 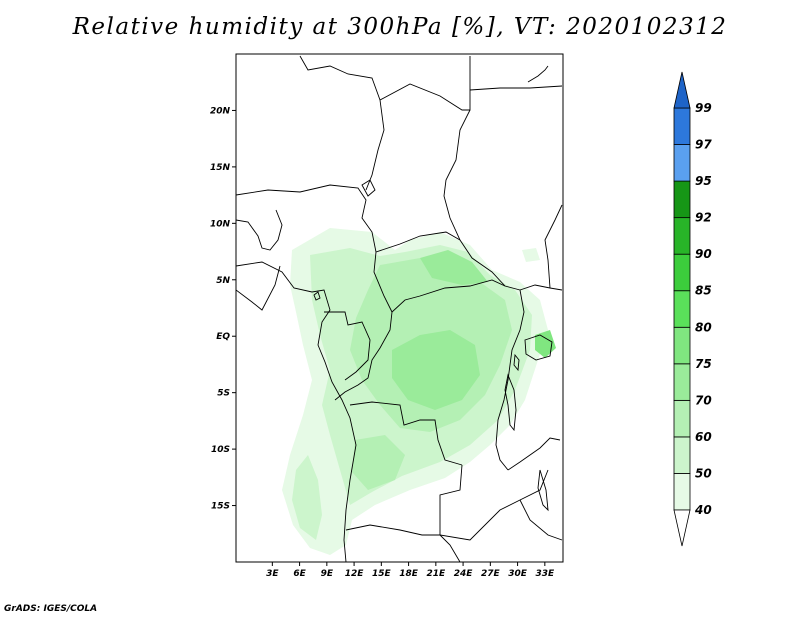 What do you see at coordinates (259, 230) in the screenshot?
I see `border-gulf-coast` at bounding box center [259, 230].